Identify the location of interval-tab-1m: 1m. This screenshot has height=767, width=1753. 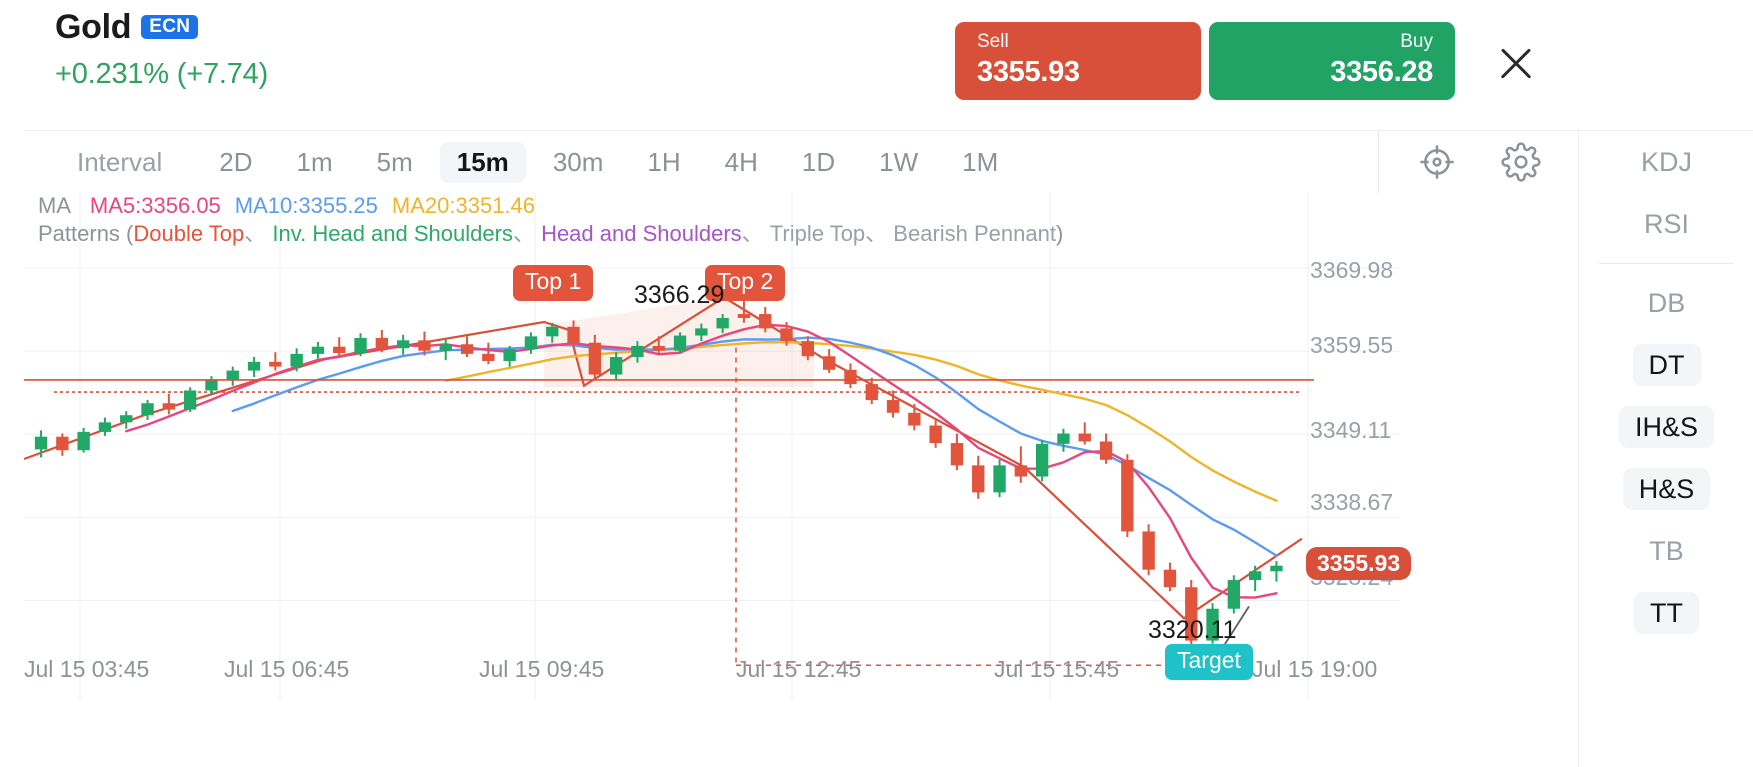
(314, 161).